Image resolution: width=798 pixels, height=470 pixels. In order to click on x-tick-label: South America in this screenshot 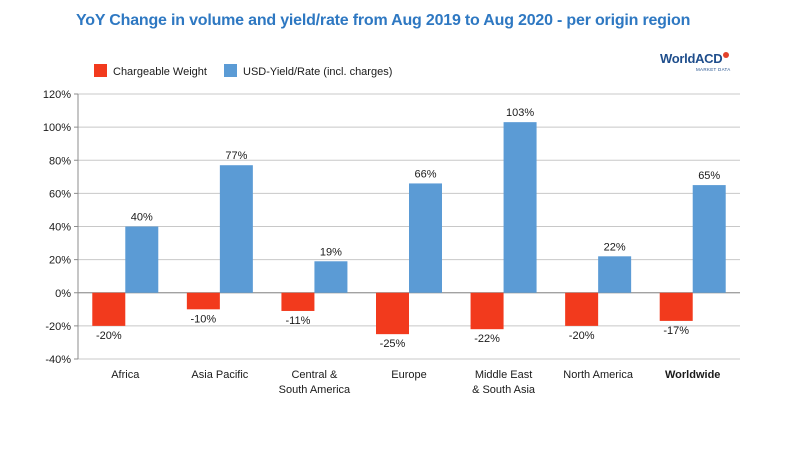, I will do `click(315, 390)`.